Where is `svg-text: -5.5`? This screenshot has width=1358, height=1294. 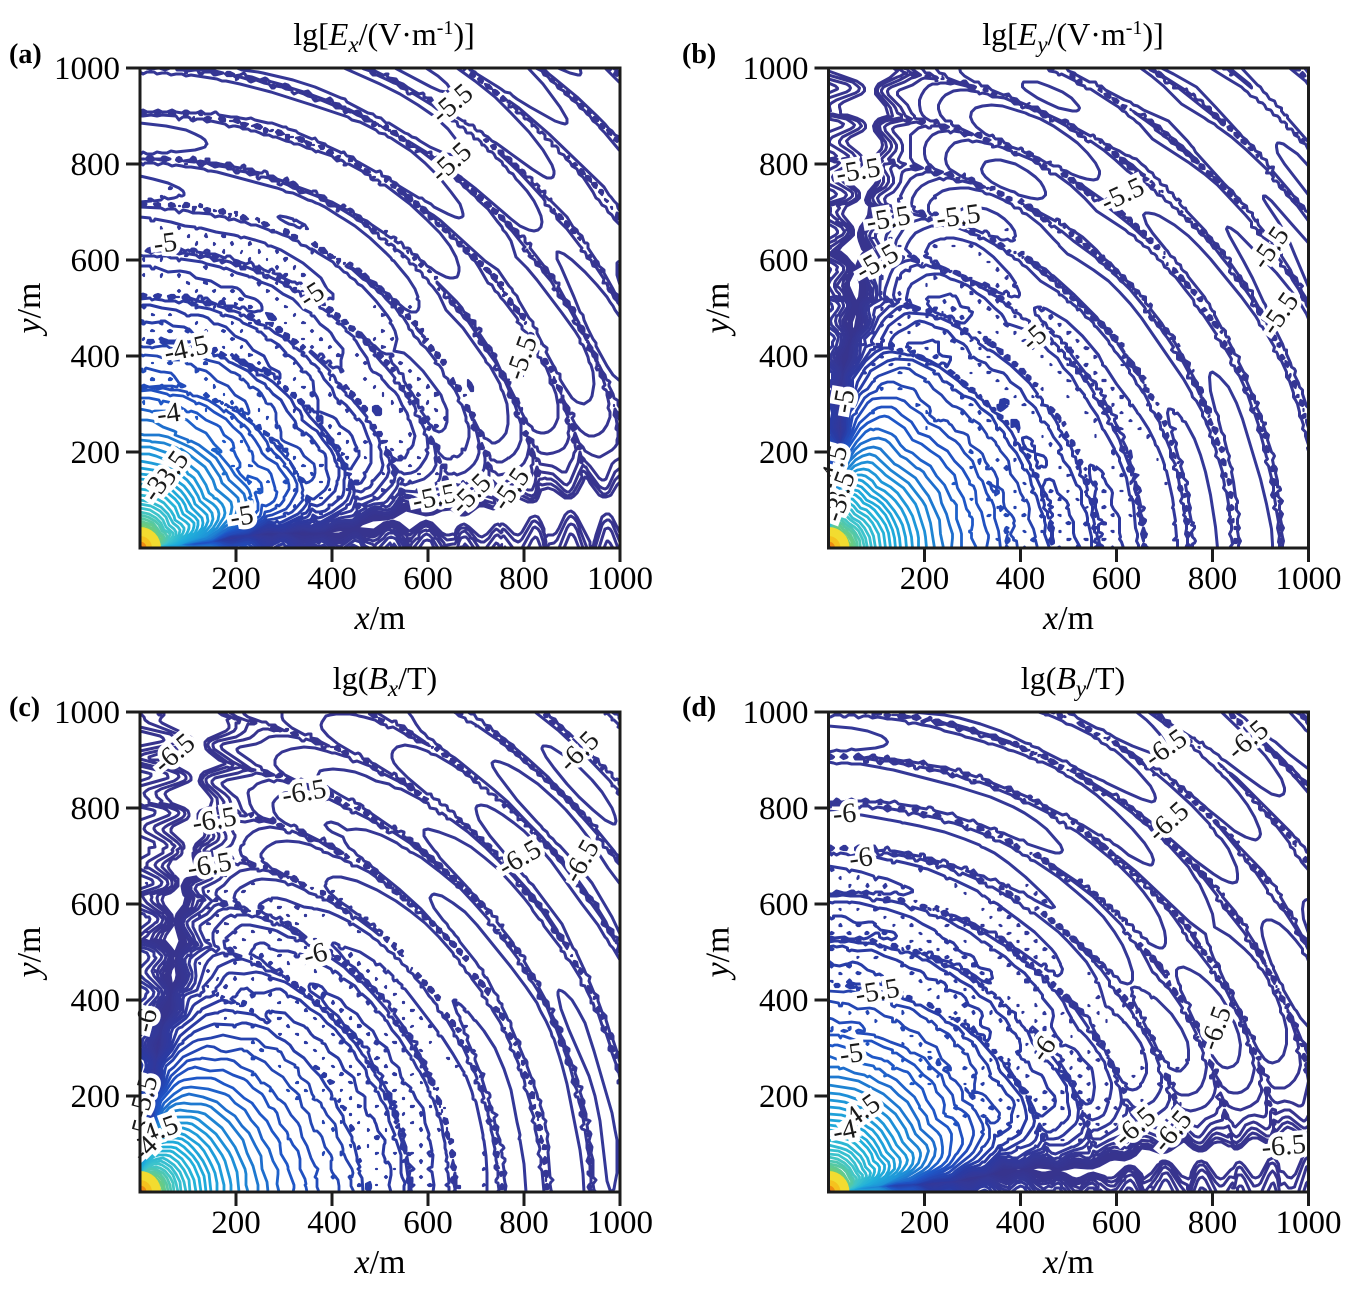 svg-text: -5.5 is located at coordinates (958, 216).